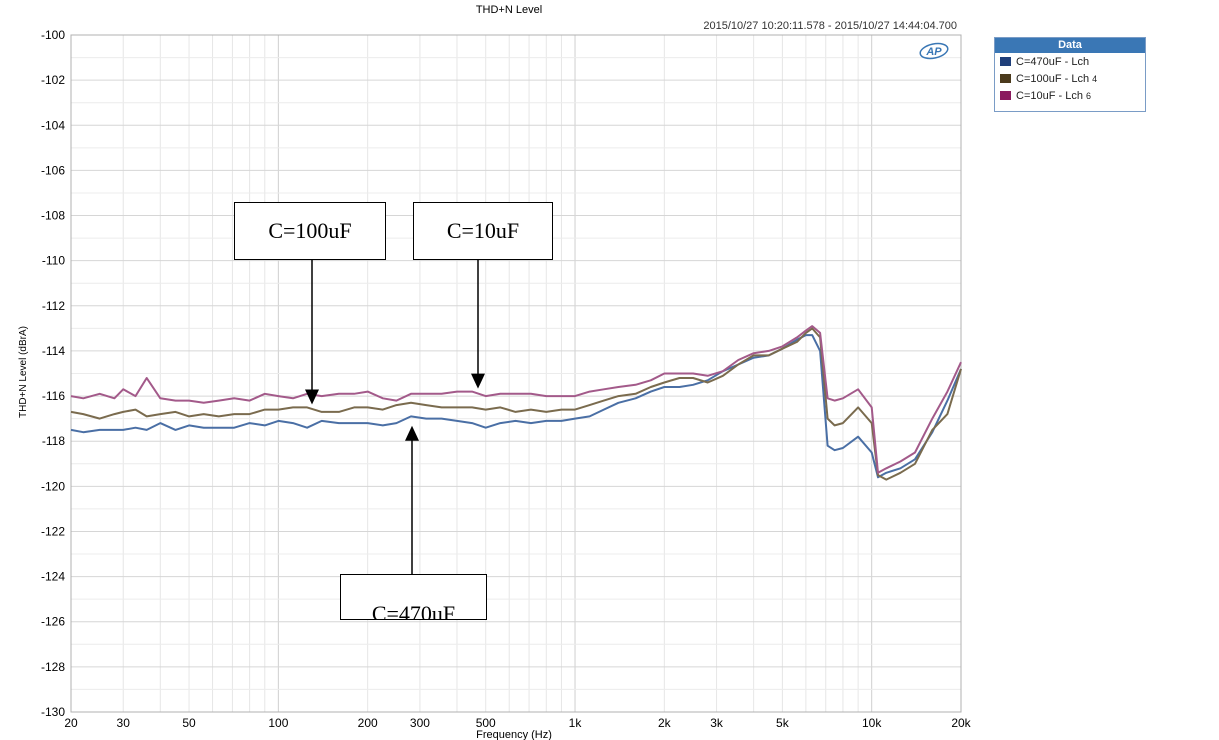  What do you see at coordinates (53, 396) in the screenshot?
I see `y-tick-label: -116` at bounding box center [53, 396].